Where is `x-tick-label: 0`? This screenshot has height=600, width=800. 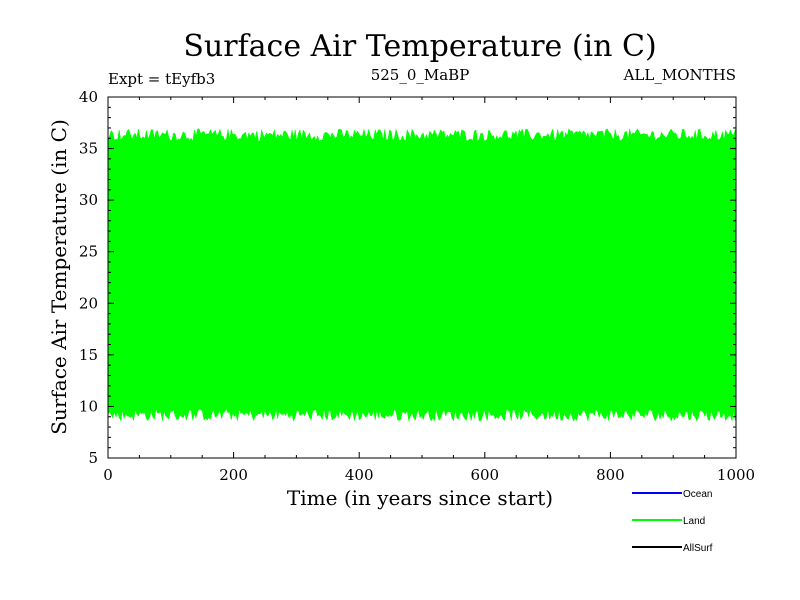
x-tick-label: 0 is located at coordinates (108, 475).